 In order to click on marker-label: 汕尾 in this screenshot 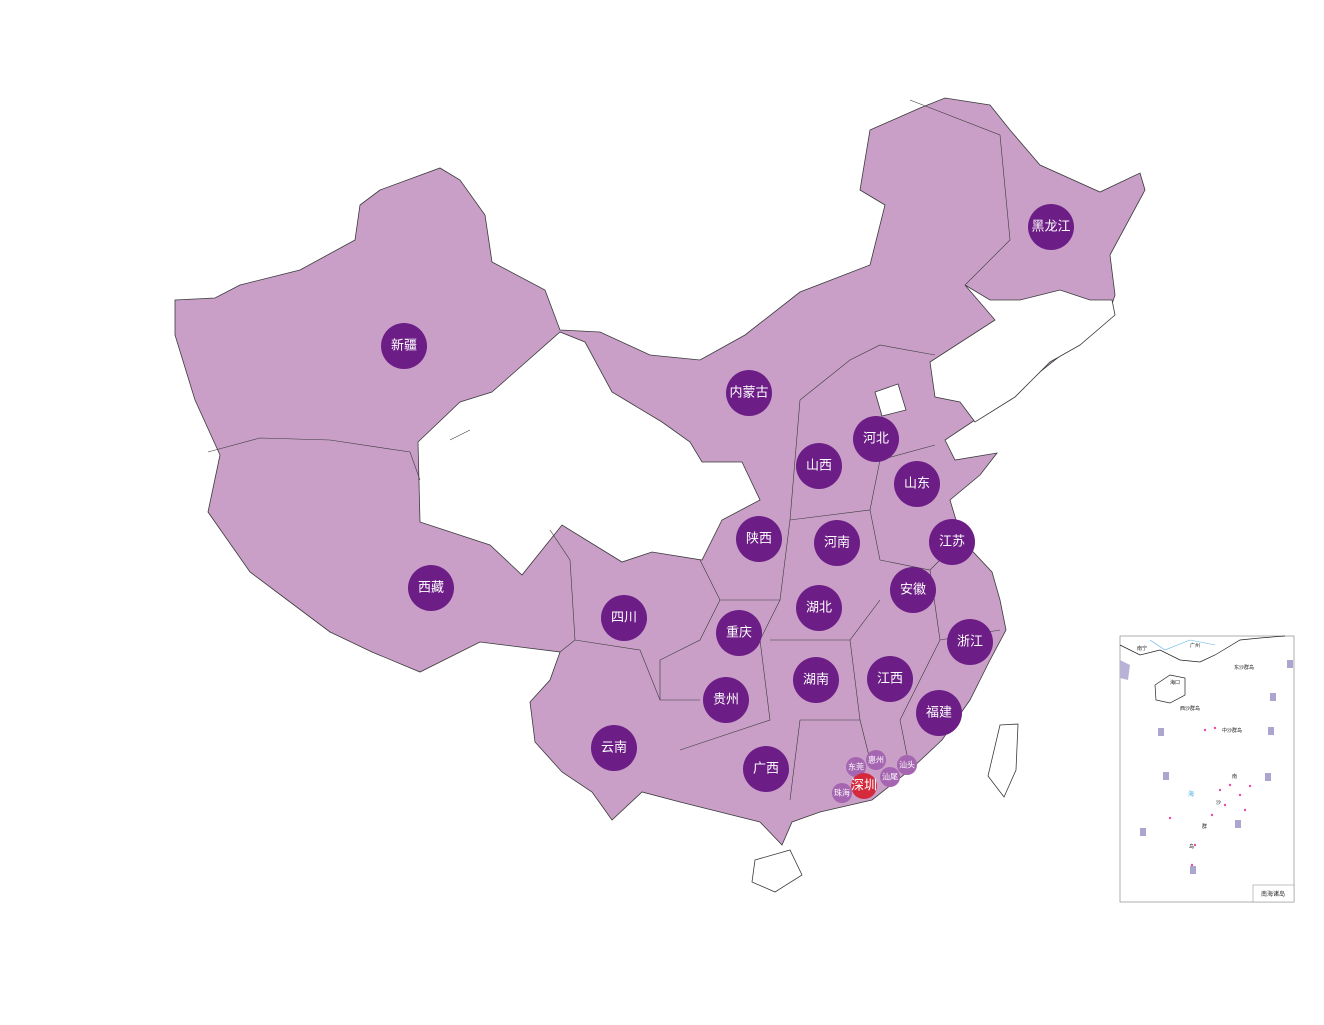, I will do `click(890, 777)`.